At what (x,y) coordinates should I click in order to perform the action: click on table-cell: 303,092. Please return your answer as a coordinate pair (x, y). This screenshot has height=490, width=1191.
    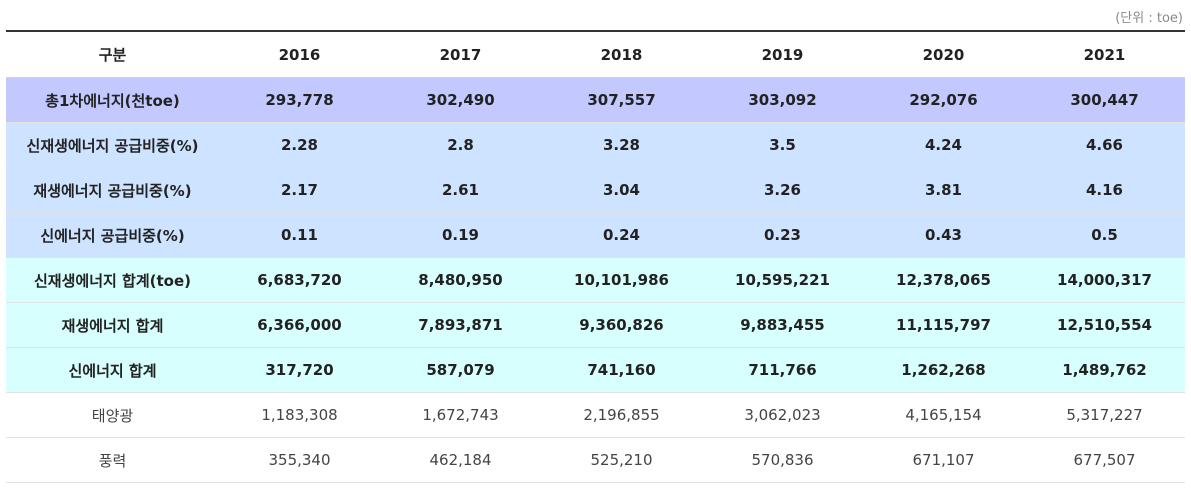
    Looking at the image, I should click on (782, 100).